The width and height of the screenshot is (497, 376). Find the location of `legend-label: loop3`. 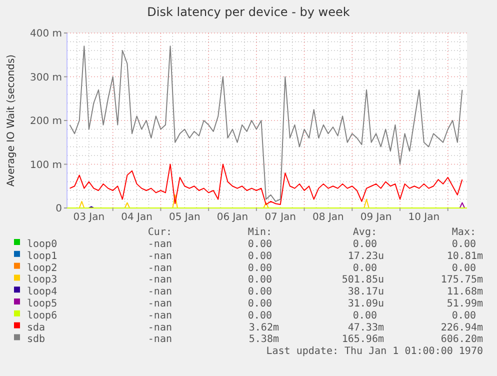

legend-label: loop3 is located at coordinates (42, 280).